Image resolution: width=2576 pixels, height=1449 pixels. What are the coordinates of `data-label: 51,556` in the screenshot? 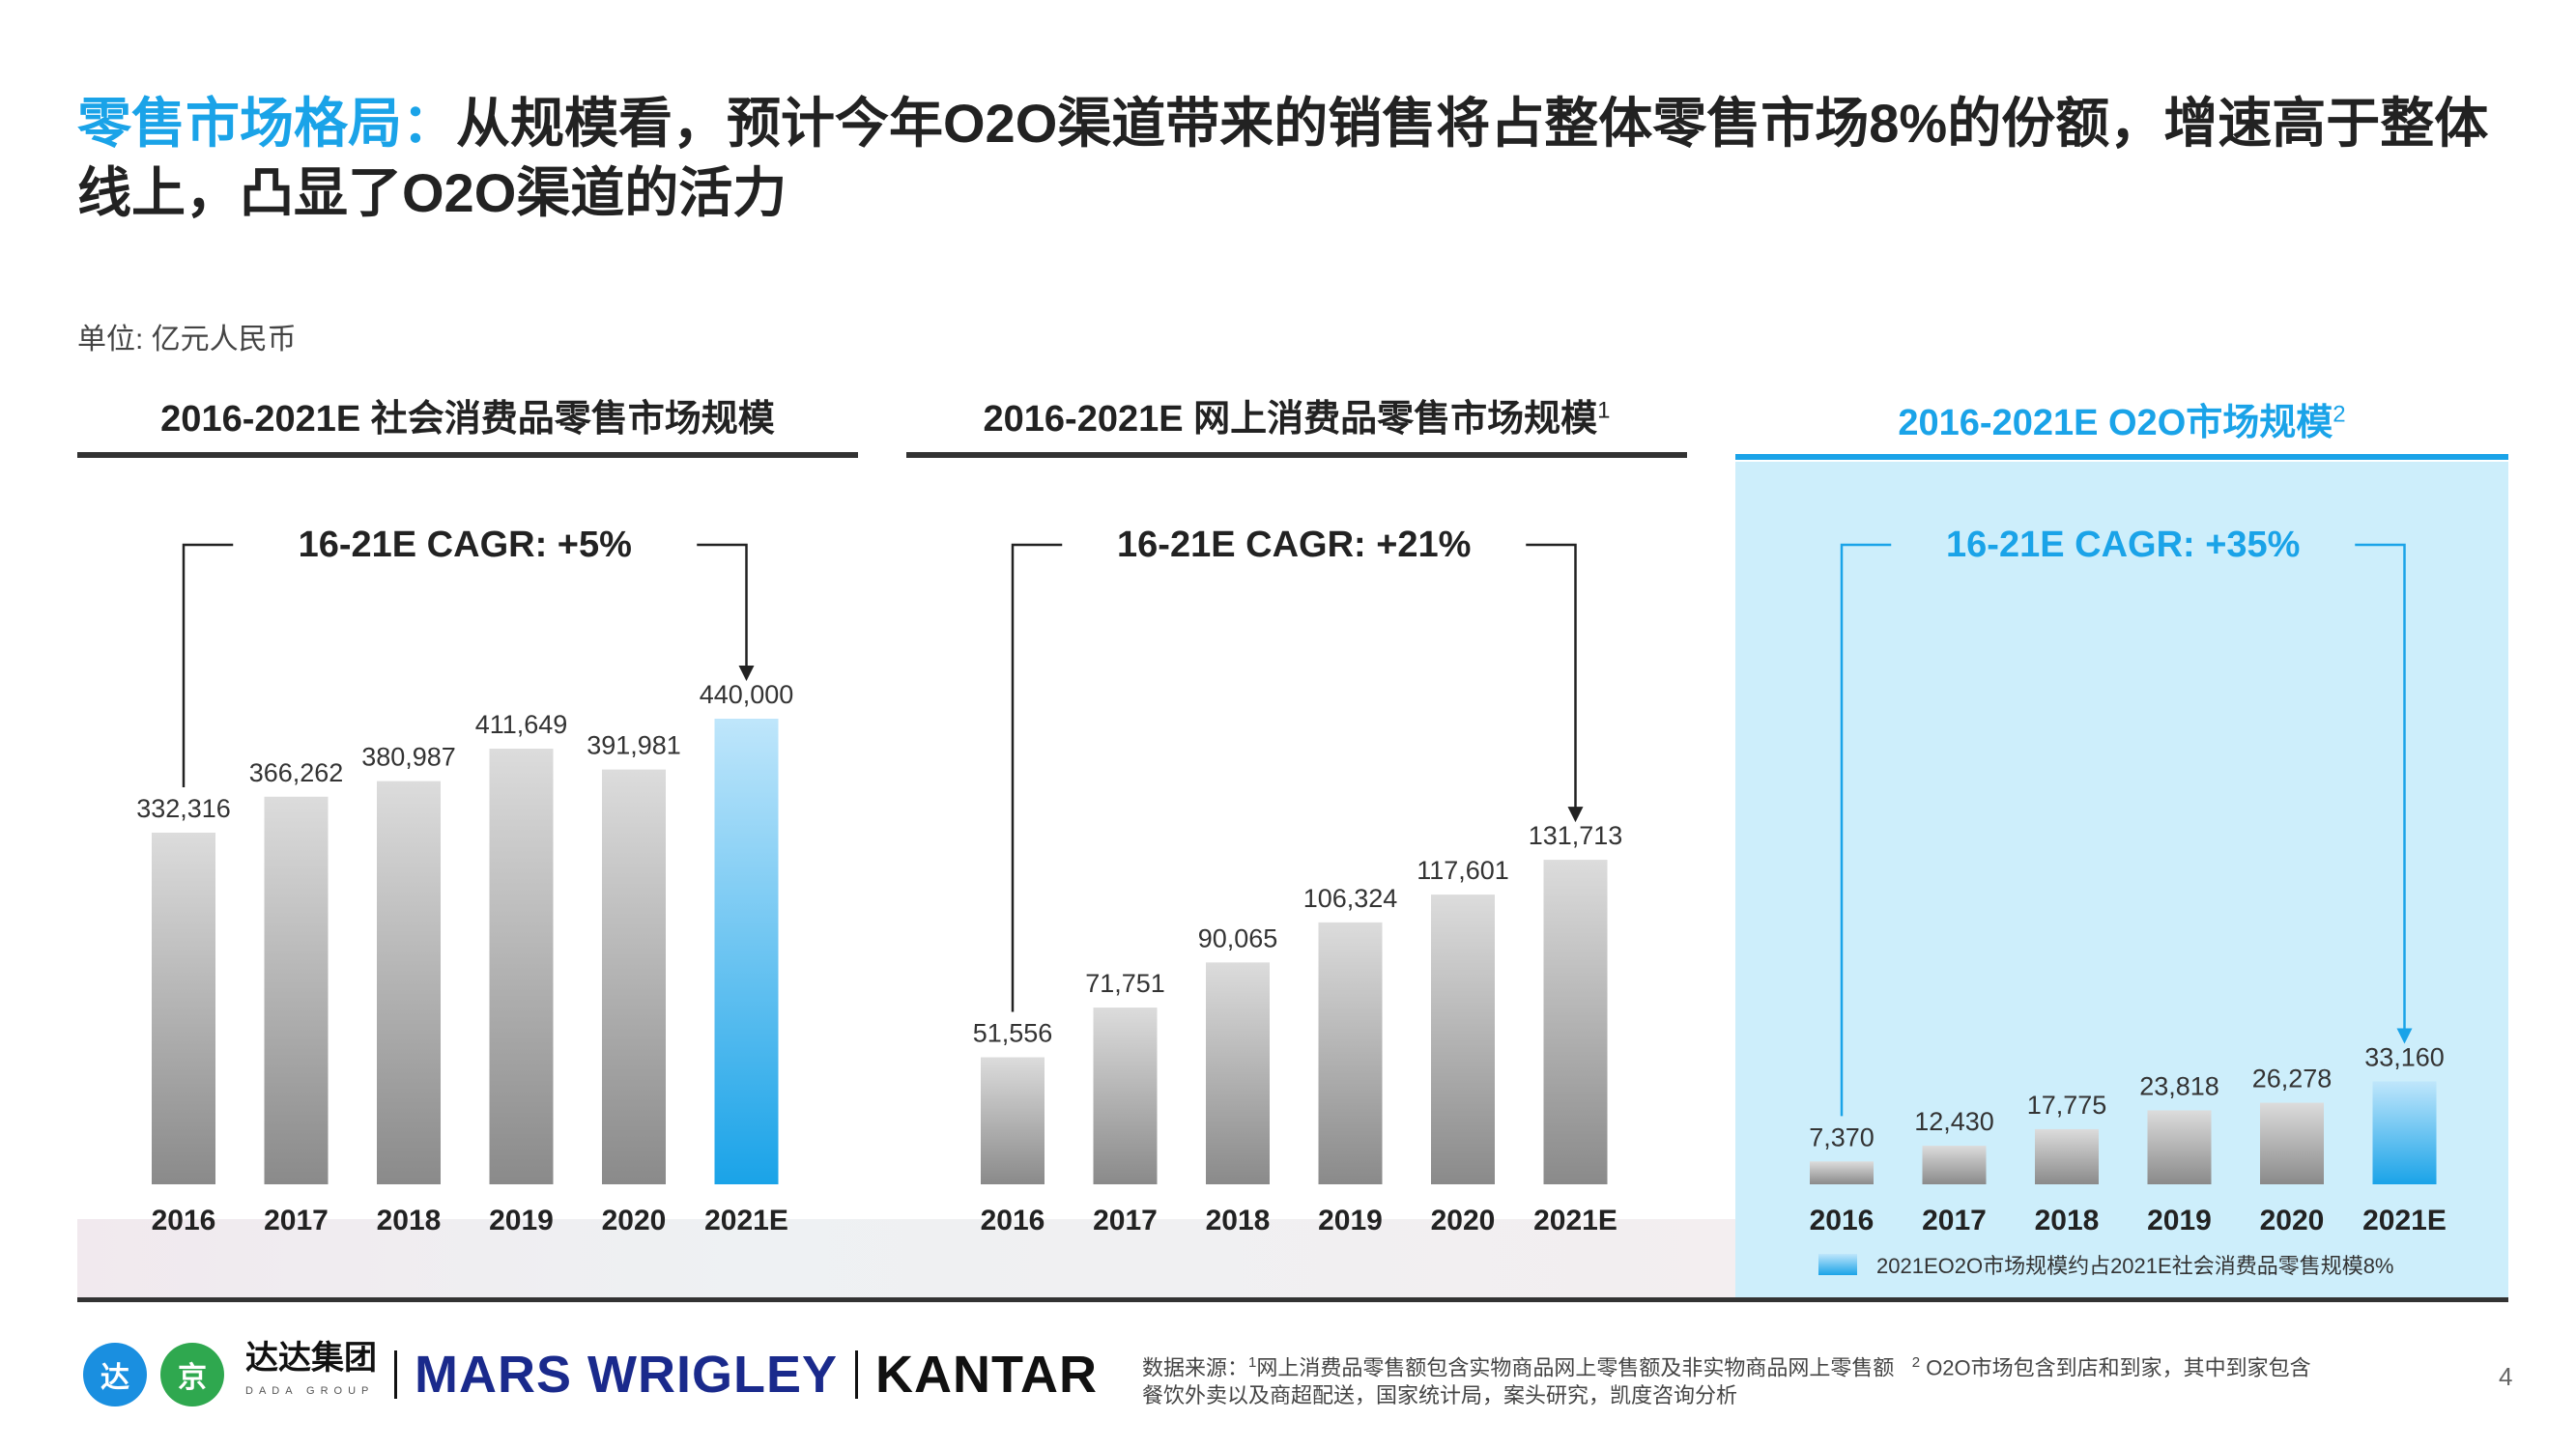 It's located at (1013, 1033).